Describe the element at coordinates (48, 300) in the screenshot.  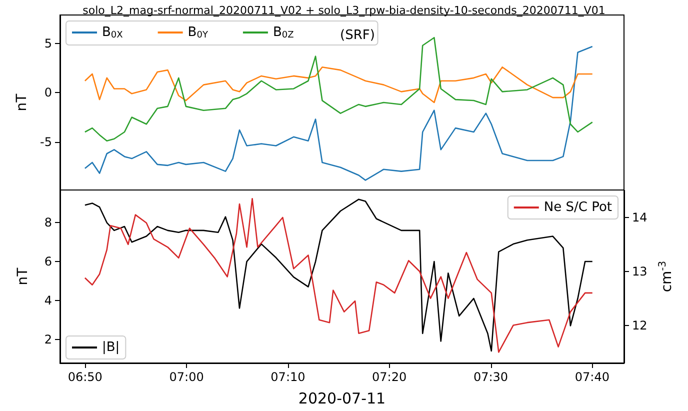
I see `y-tick-label: 4` at that location.